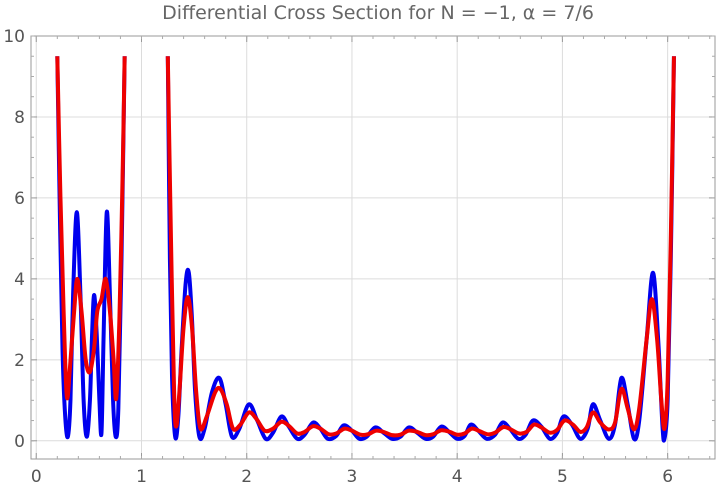 The image size is (725, 495). Describe the element at coordinates (19, 280) in the screenshot. I see `y-tick-label: 4` at that location.